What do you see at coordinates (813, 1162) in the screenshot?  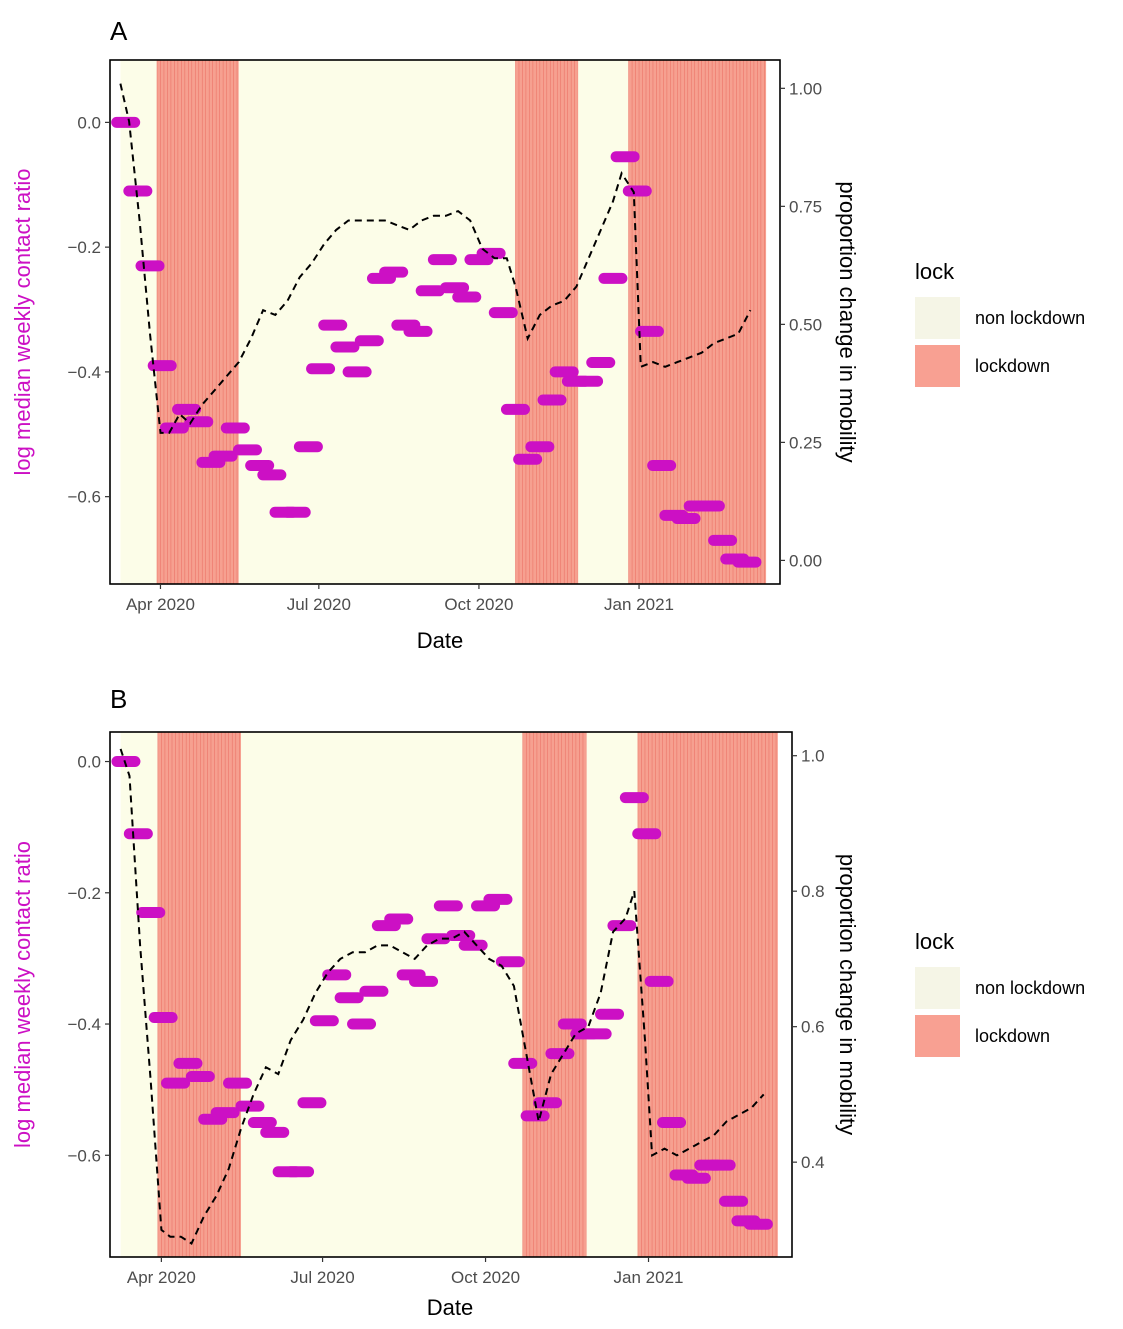 I see `y2-tick-label: 0.4` at bounding box center [813, 1162].